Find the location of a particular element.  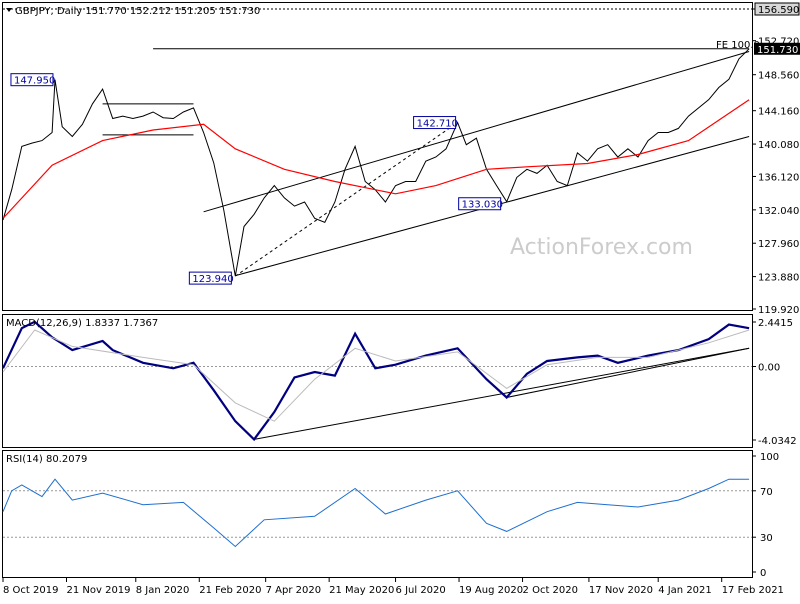

price-tag-label: 147.950 is located at coordinates (34, 81).